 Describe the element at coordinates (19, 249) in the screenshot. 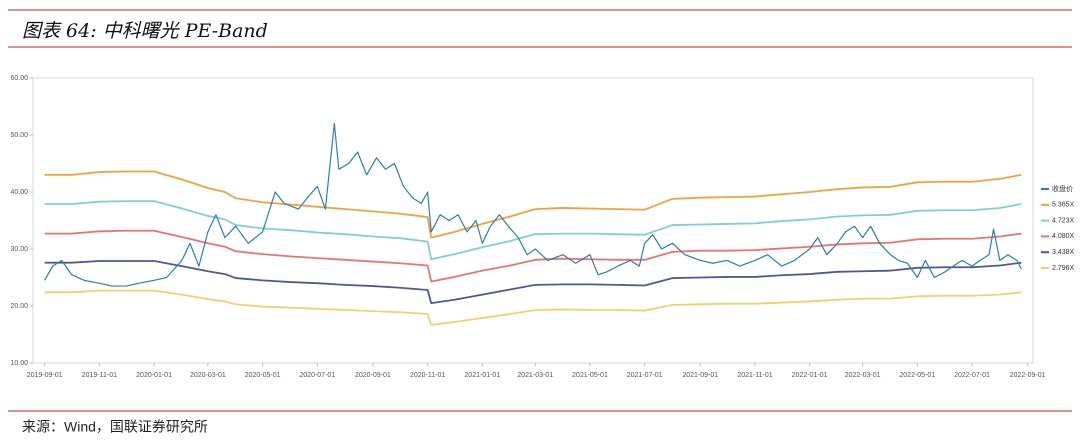

I see `y-tick-label: 30.00` at that location.